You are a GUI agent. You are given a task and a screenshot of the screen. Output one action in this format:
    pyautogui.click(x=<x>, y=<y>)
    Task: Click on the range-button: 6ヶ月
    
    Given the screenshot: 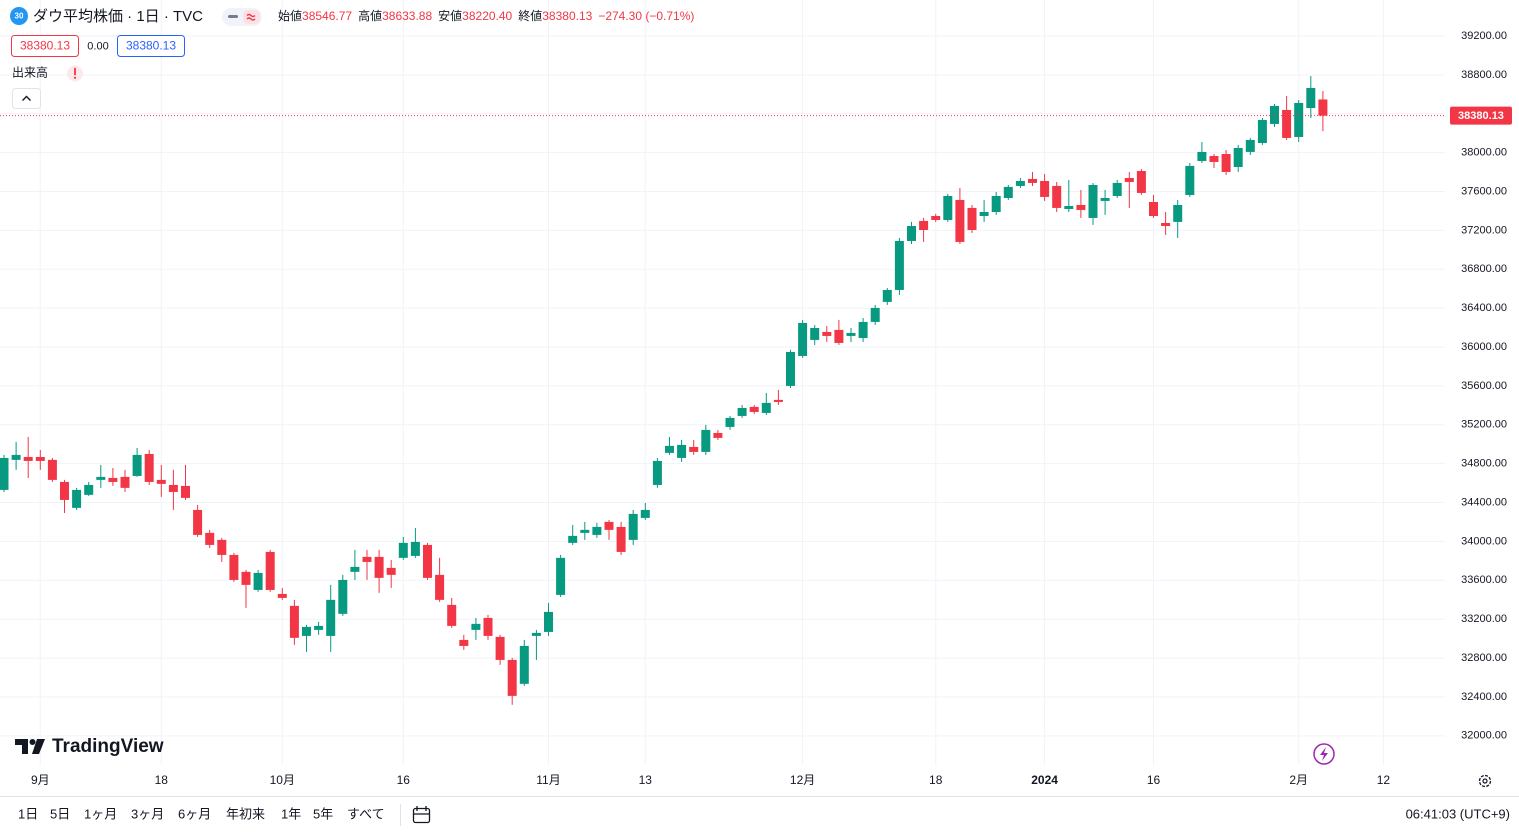 What is the action you would take?
    pyautogui.click(x=194, y=813)
    